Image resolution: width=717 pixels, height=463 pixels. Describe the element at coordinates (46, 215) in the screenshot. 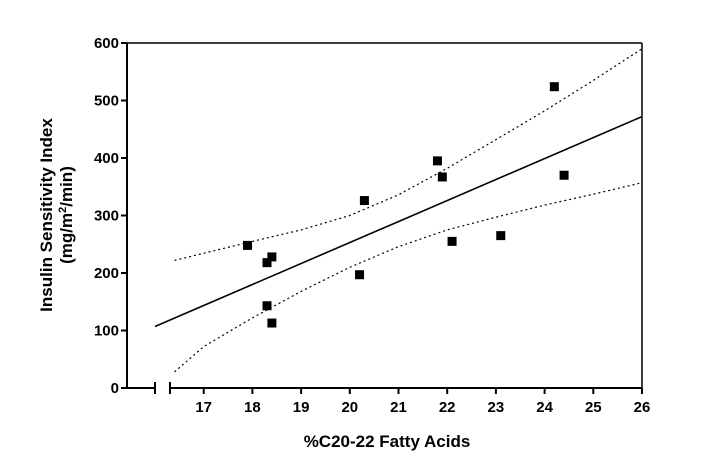

I see `y-axis-title-line1: Insulin Sensitivity Index` at that location.